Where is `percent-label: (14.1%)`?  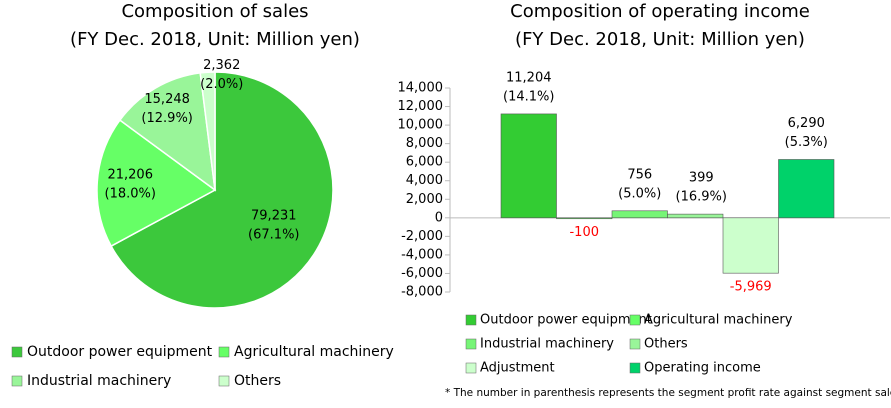
percent-label: (14.1%) is located at coordinates (528, 96).